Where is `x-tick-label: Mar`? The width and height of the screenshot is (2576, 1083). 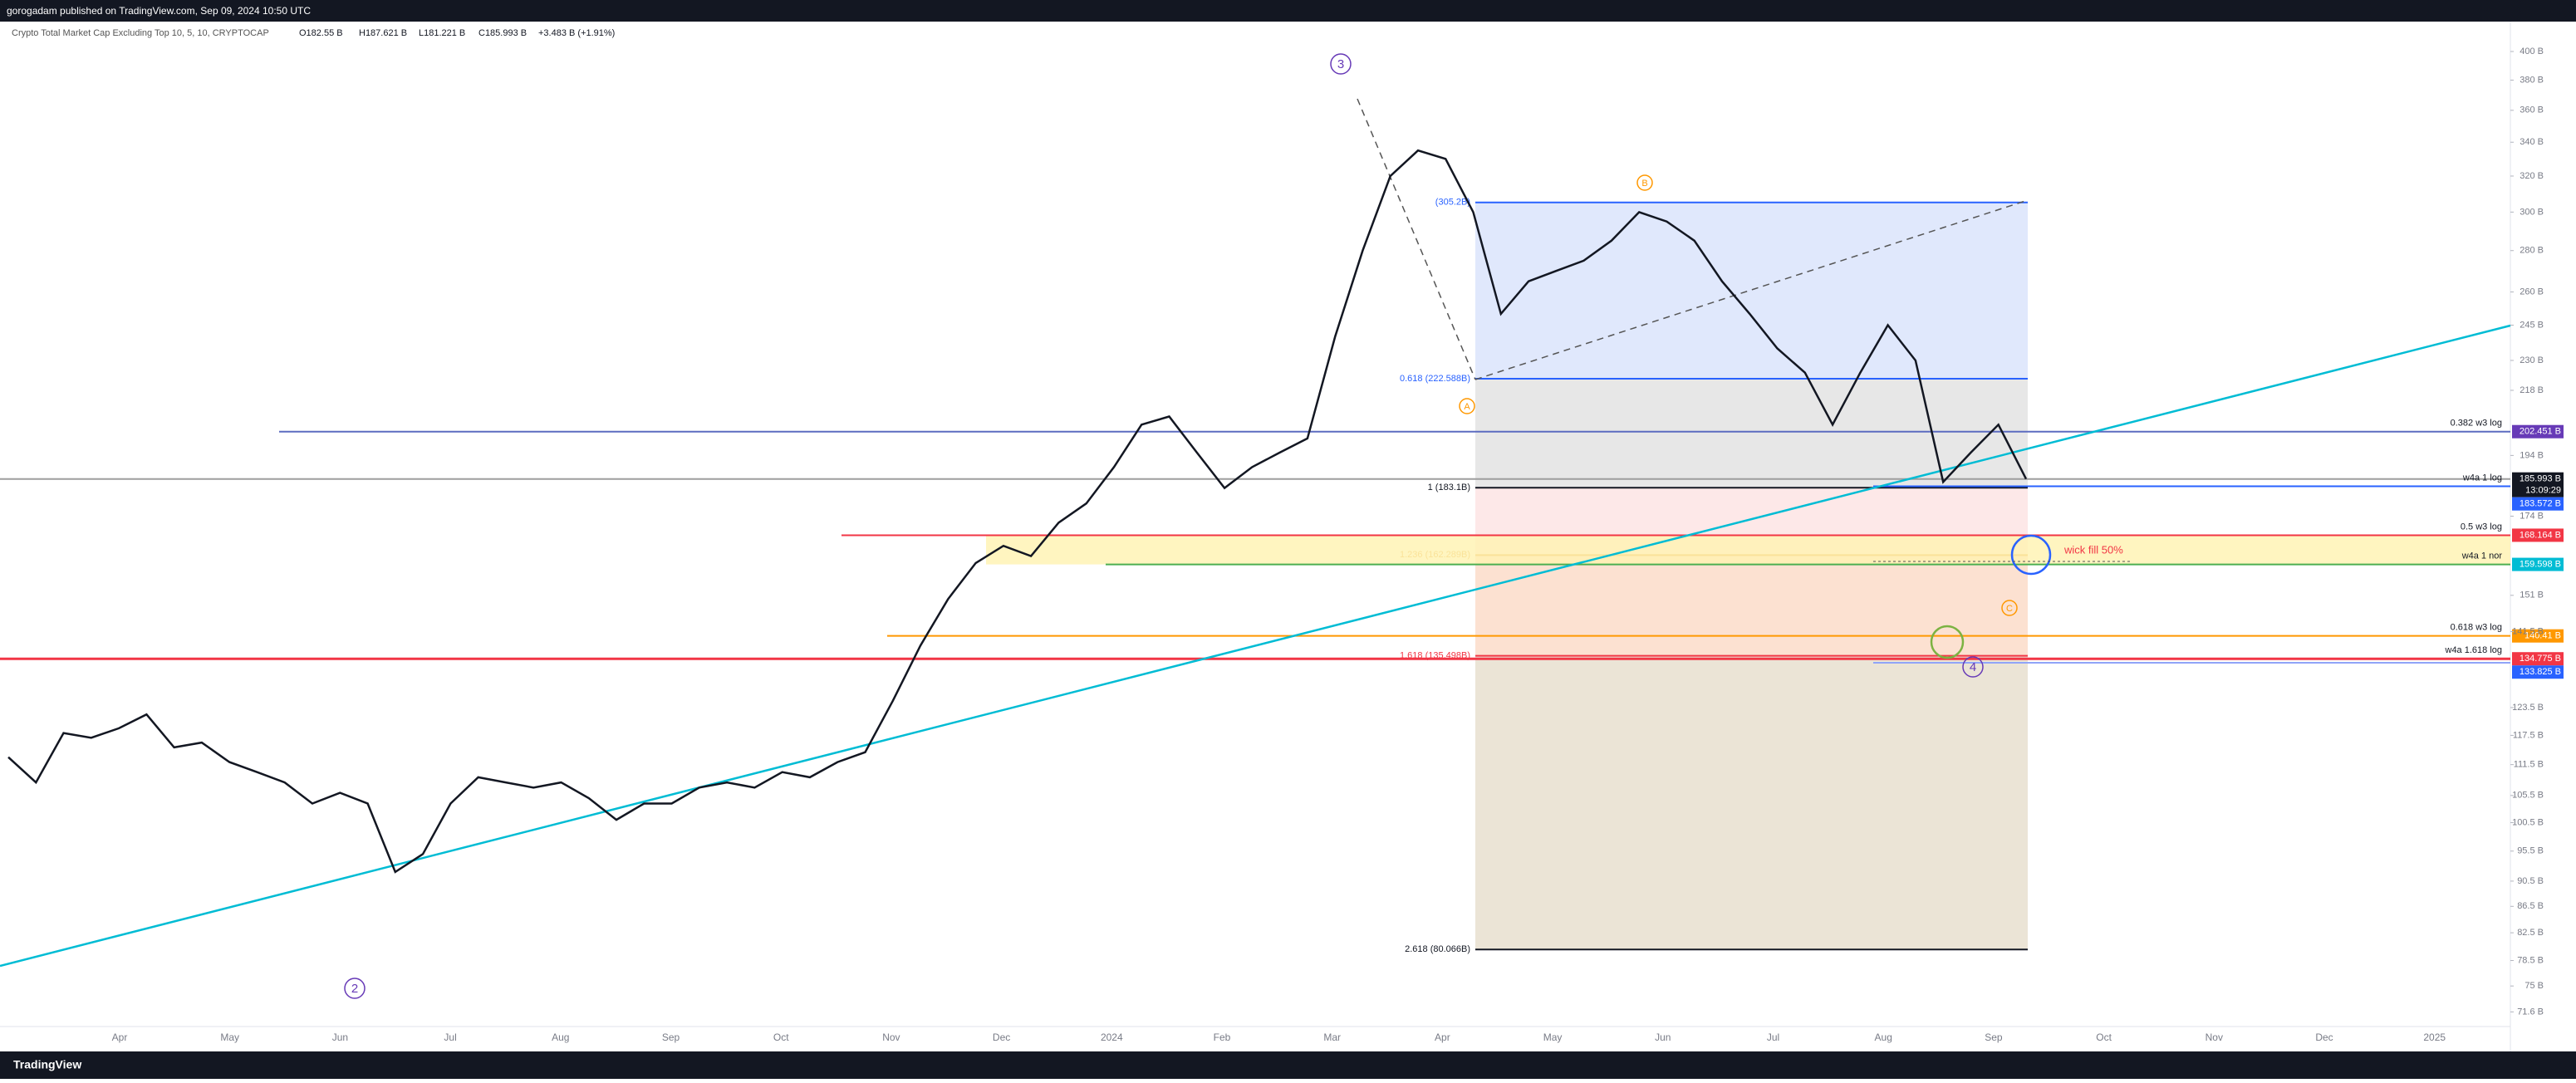
x-tick-label: Mar is located at coordinates (1332, 1038).